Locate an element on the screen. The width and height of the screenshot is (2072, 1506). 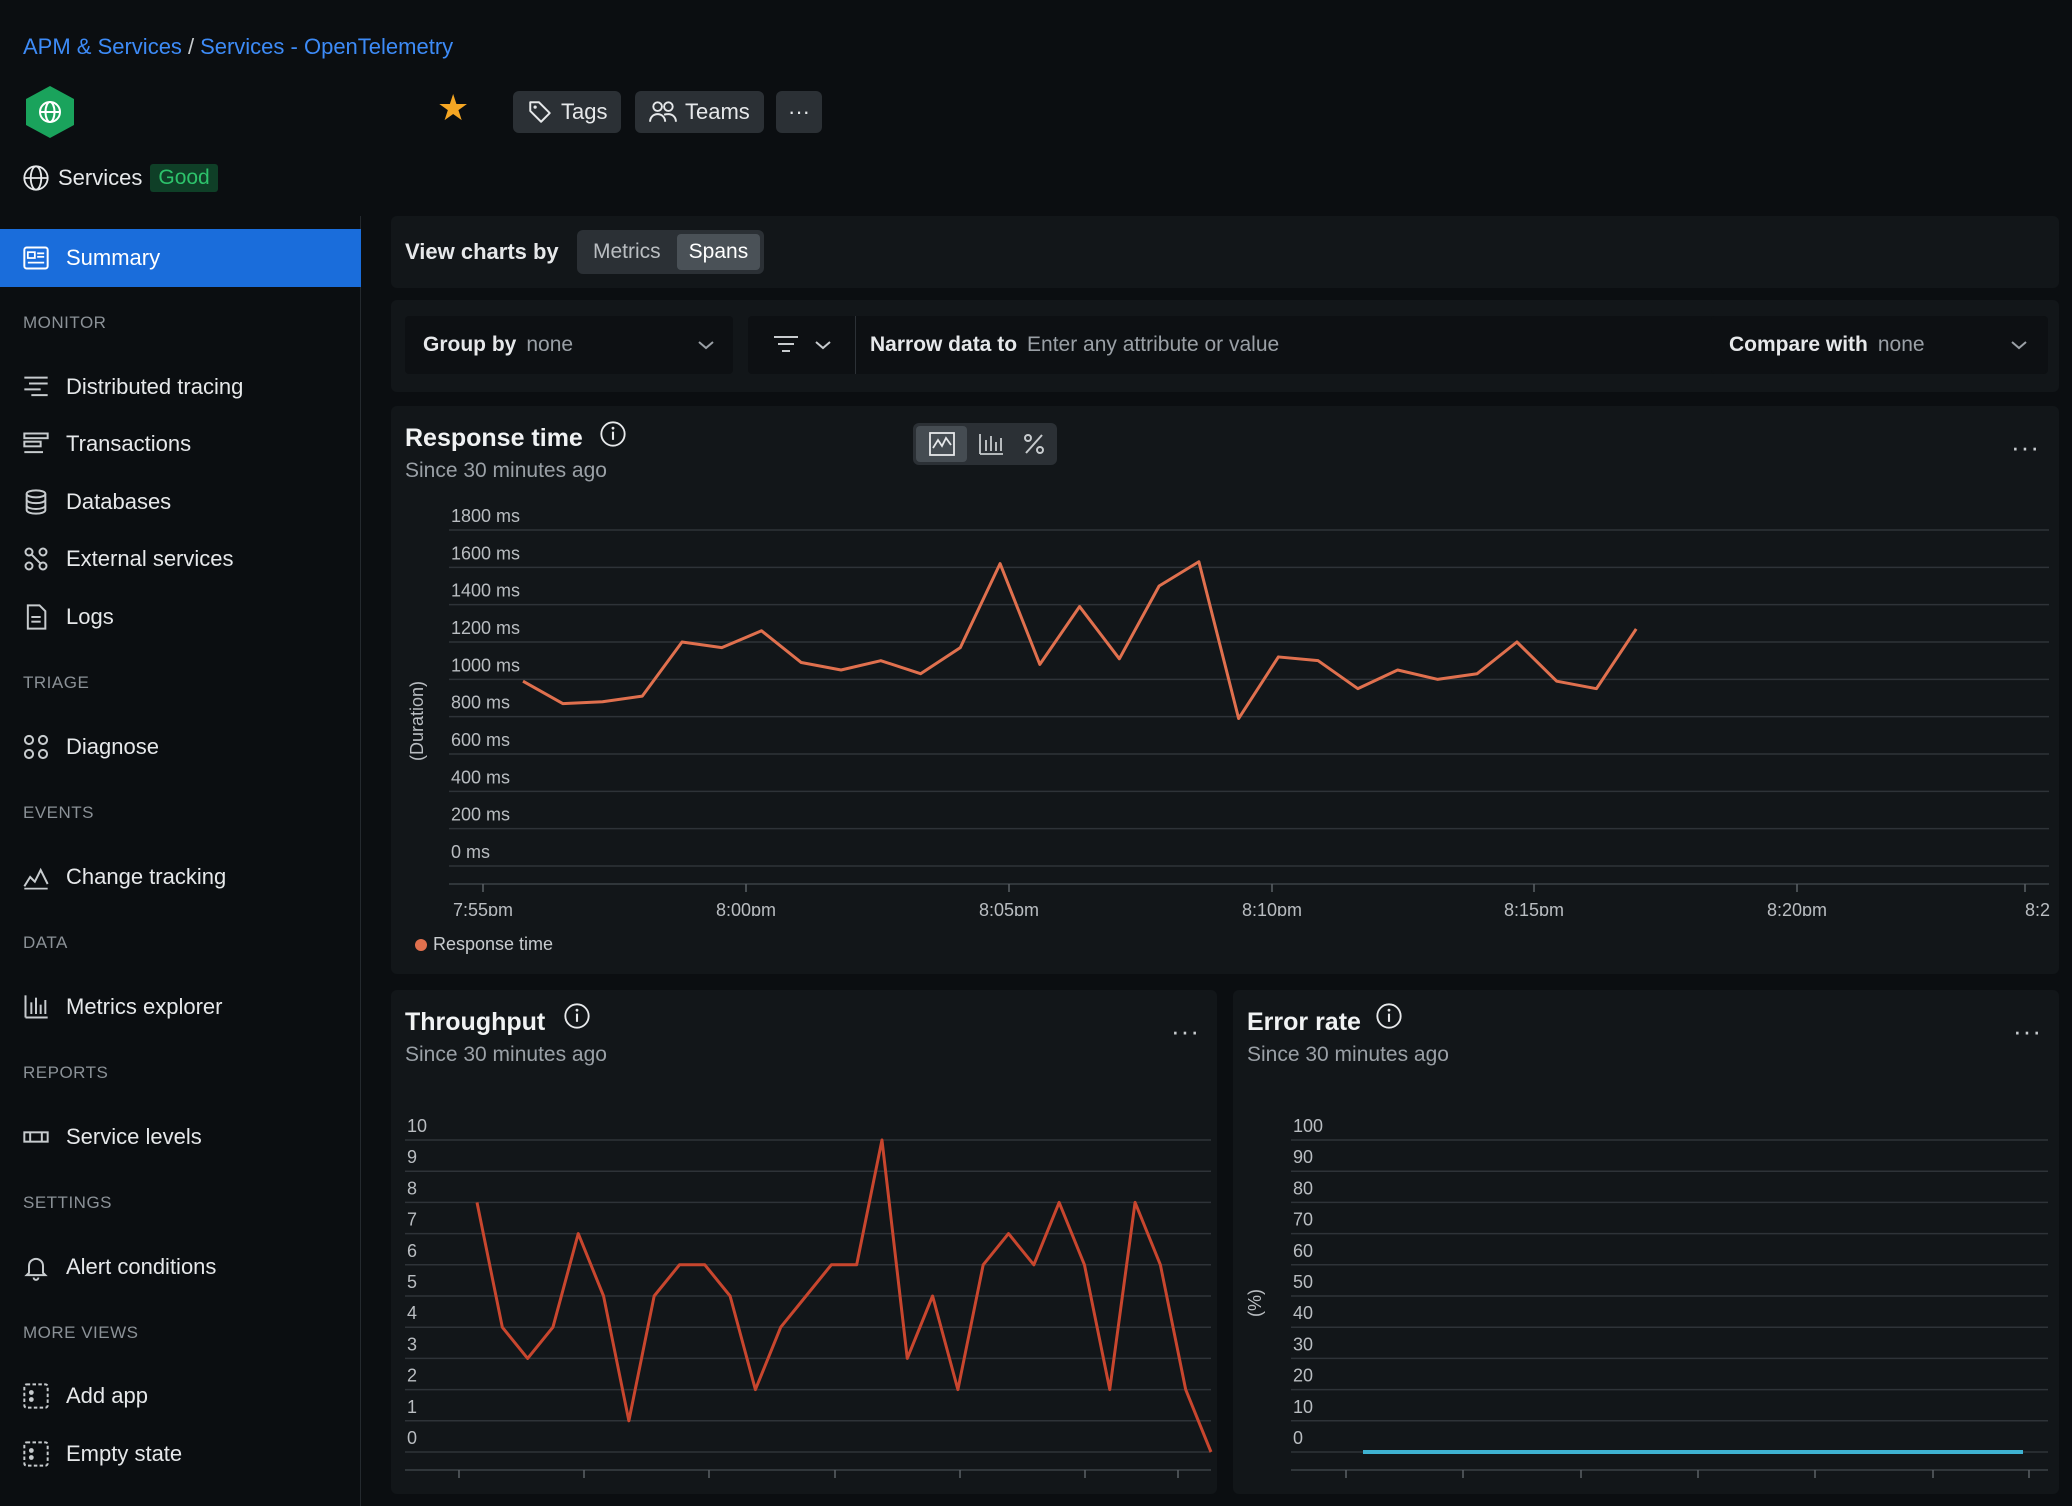
sidebar-item-alert-conditions: Alert conditions is located at coordinates (180, 1267).